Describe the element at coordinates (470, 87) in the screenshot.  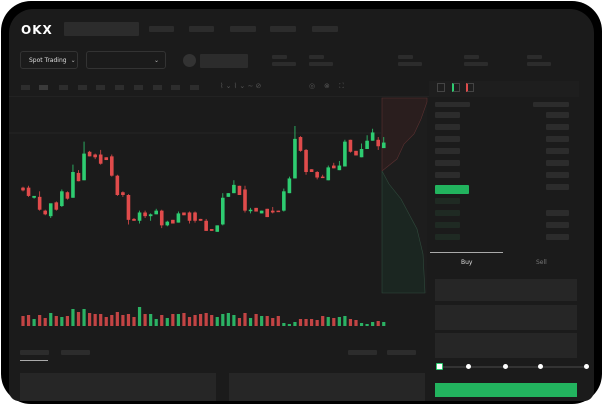
I see `orderbook-asks-icon` at that location.